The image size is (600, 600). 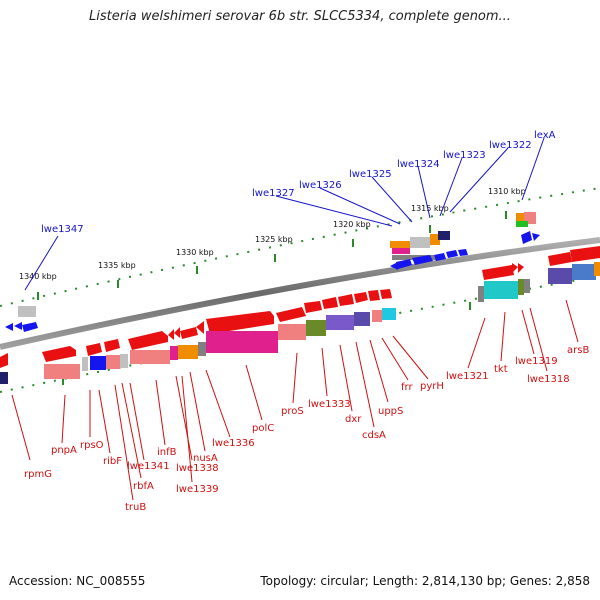 I want to click on gene-label-reverse: lwe1319, so click(x=536, y=361).